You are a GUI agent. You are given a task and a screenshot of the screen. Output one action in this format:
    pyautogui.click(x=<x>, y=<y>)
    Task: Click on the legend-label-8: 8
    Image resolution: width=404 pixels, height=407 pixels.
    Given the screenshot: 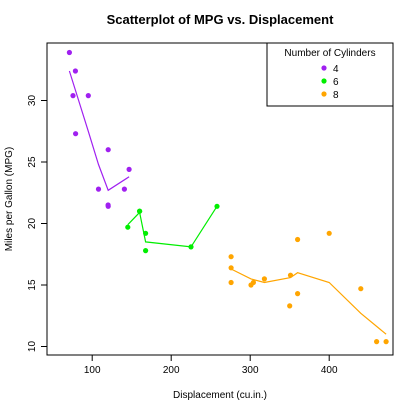 What is the action you would take?
    pyautogui.click(x=336, y=95)
    